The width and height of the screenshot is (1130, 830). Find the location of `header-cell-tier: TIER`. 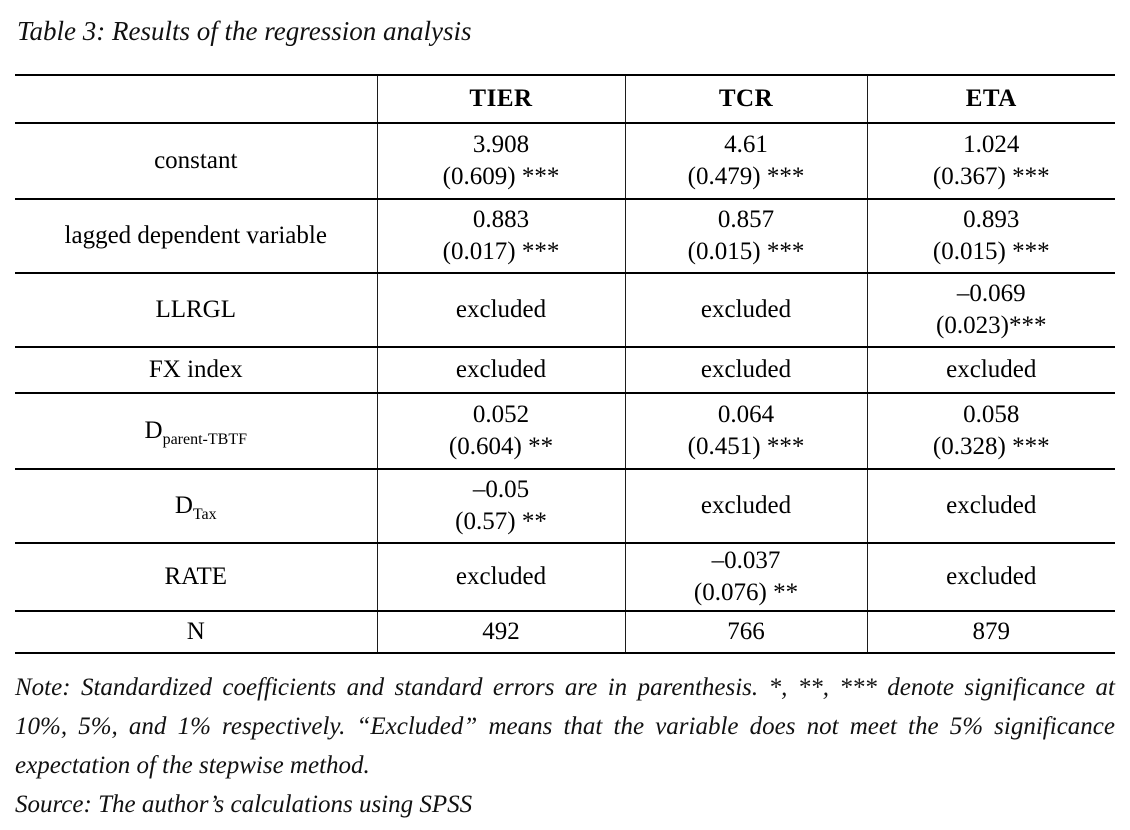

header-cell-tier: TIER is located at coordinates (501, 99).